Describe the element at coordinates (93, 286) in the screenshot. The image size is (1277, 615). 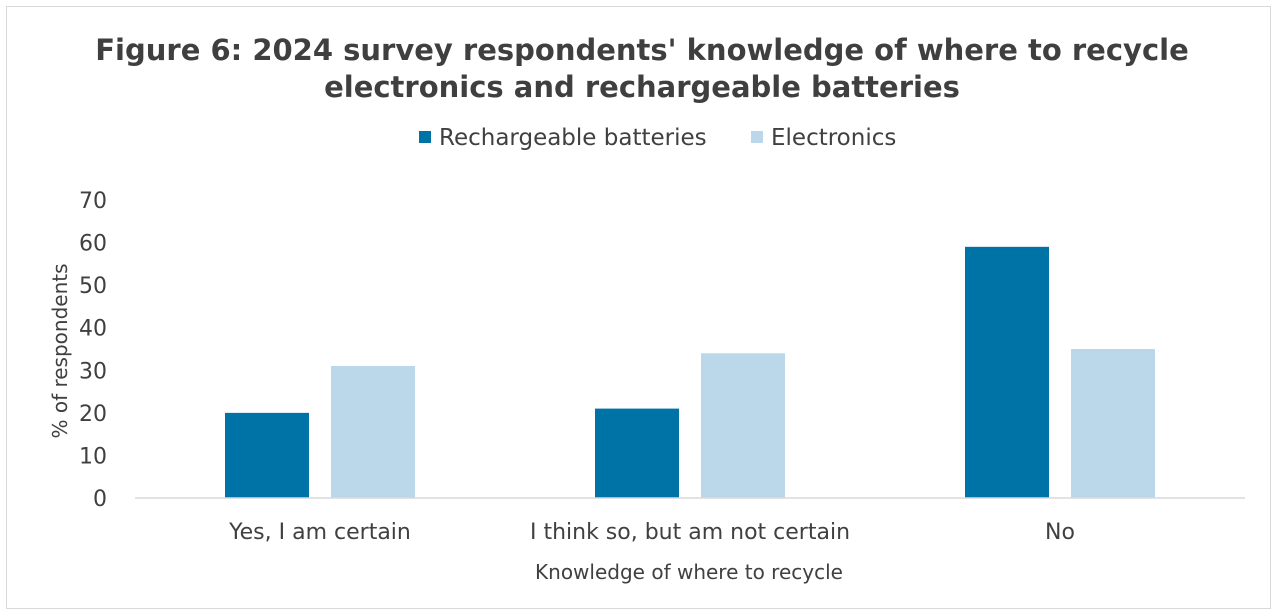
I see `y-tick-label: 50` at that location.